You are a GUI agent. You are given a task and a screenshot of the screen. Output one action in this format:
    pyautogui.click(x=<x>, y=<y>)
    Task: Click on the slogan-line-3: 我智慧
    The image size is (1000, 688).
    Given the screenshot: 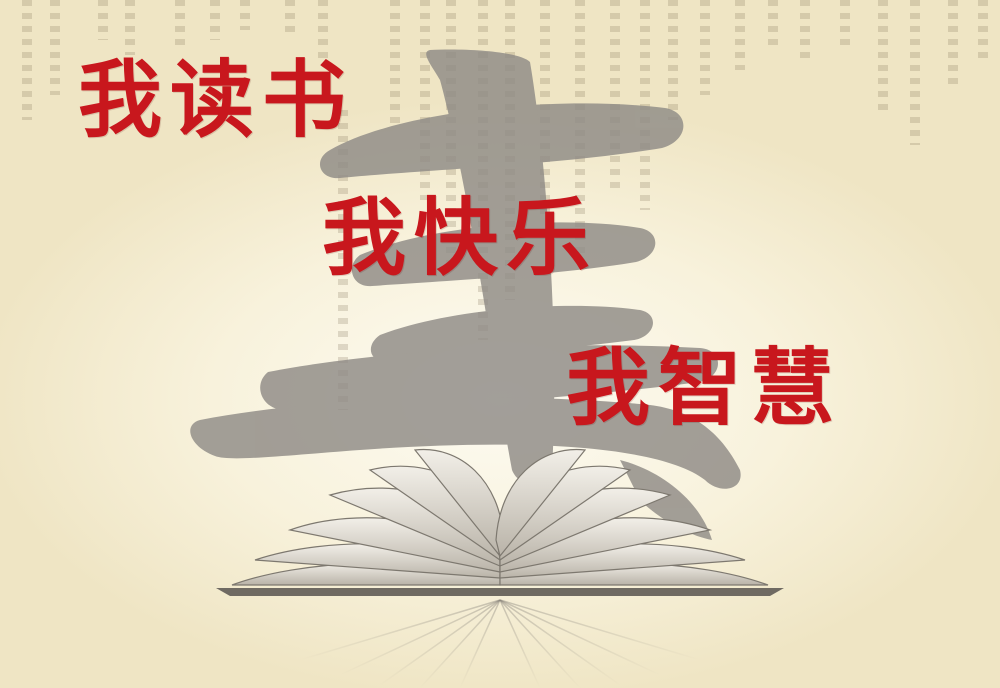 What is the action you would take?
    pyautogui.click(x=704, y=387)
    